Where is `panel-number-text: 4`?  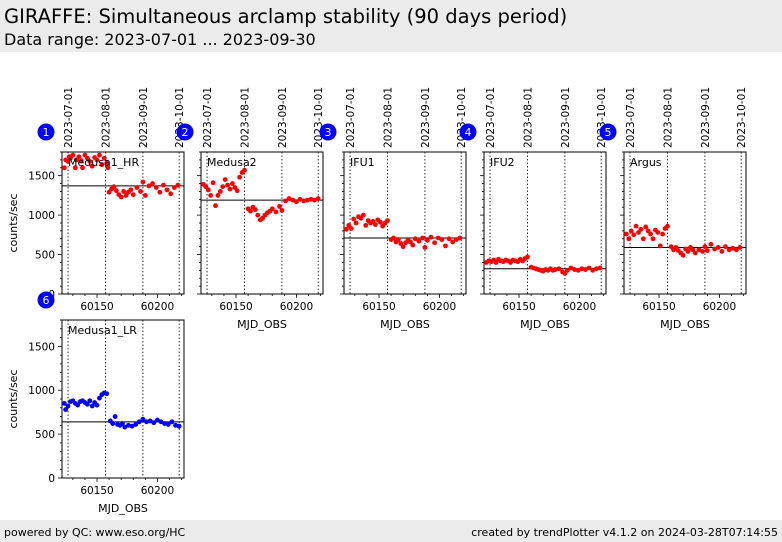 panel-number-text: 4 is located at coordinates (468, 132).